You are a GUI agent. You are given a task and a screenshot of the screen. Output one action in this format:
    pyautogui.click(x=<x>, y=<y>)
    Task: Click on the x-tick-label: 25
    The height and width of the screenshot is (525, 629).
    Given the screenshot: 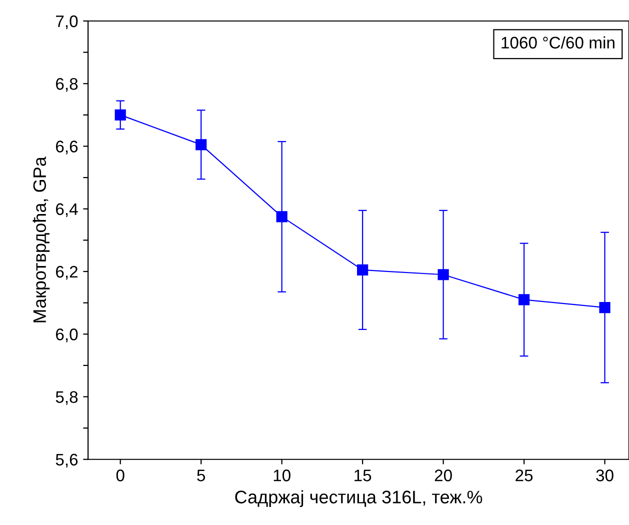 What is the action you would take?
    pyautogui.click(x=524, y=476)
    